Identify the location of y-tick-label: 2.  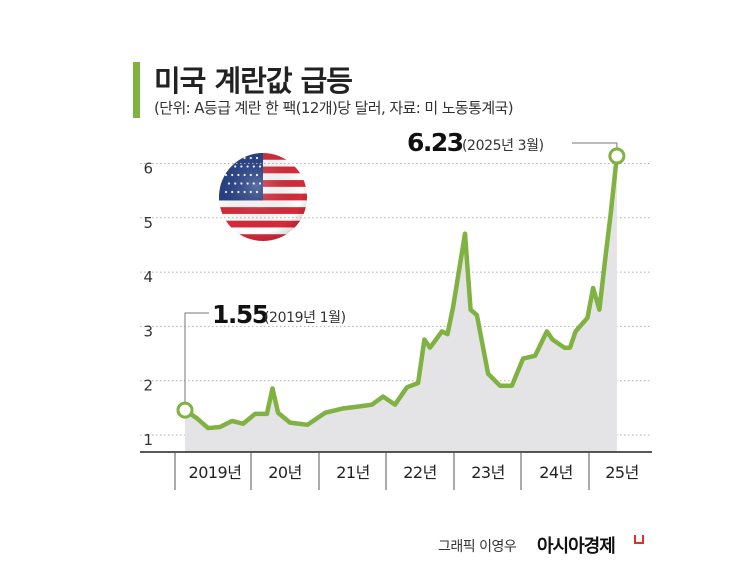
(148, 386).